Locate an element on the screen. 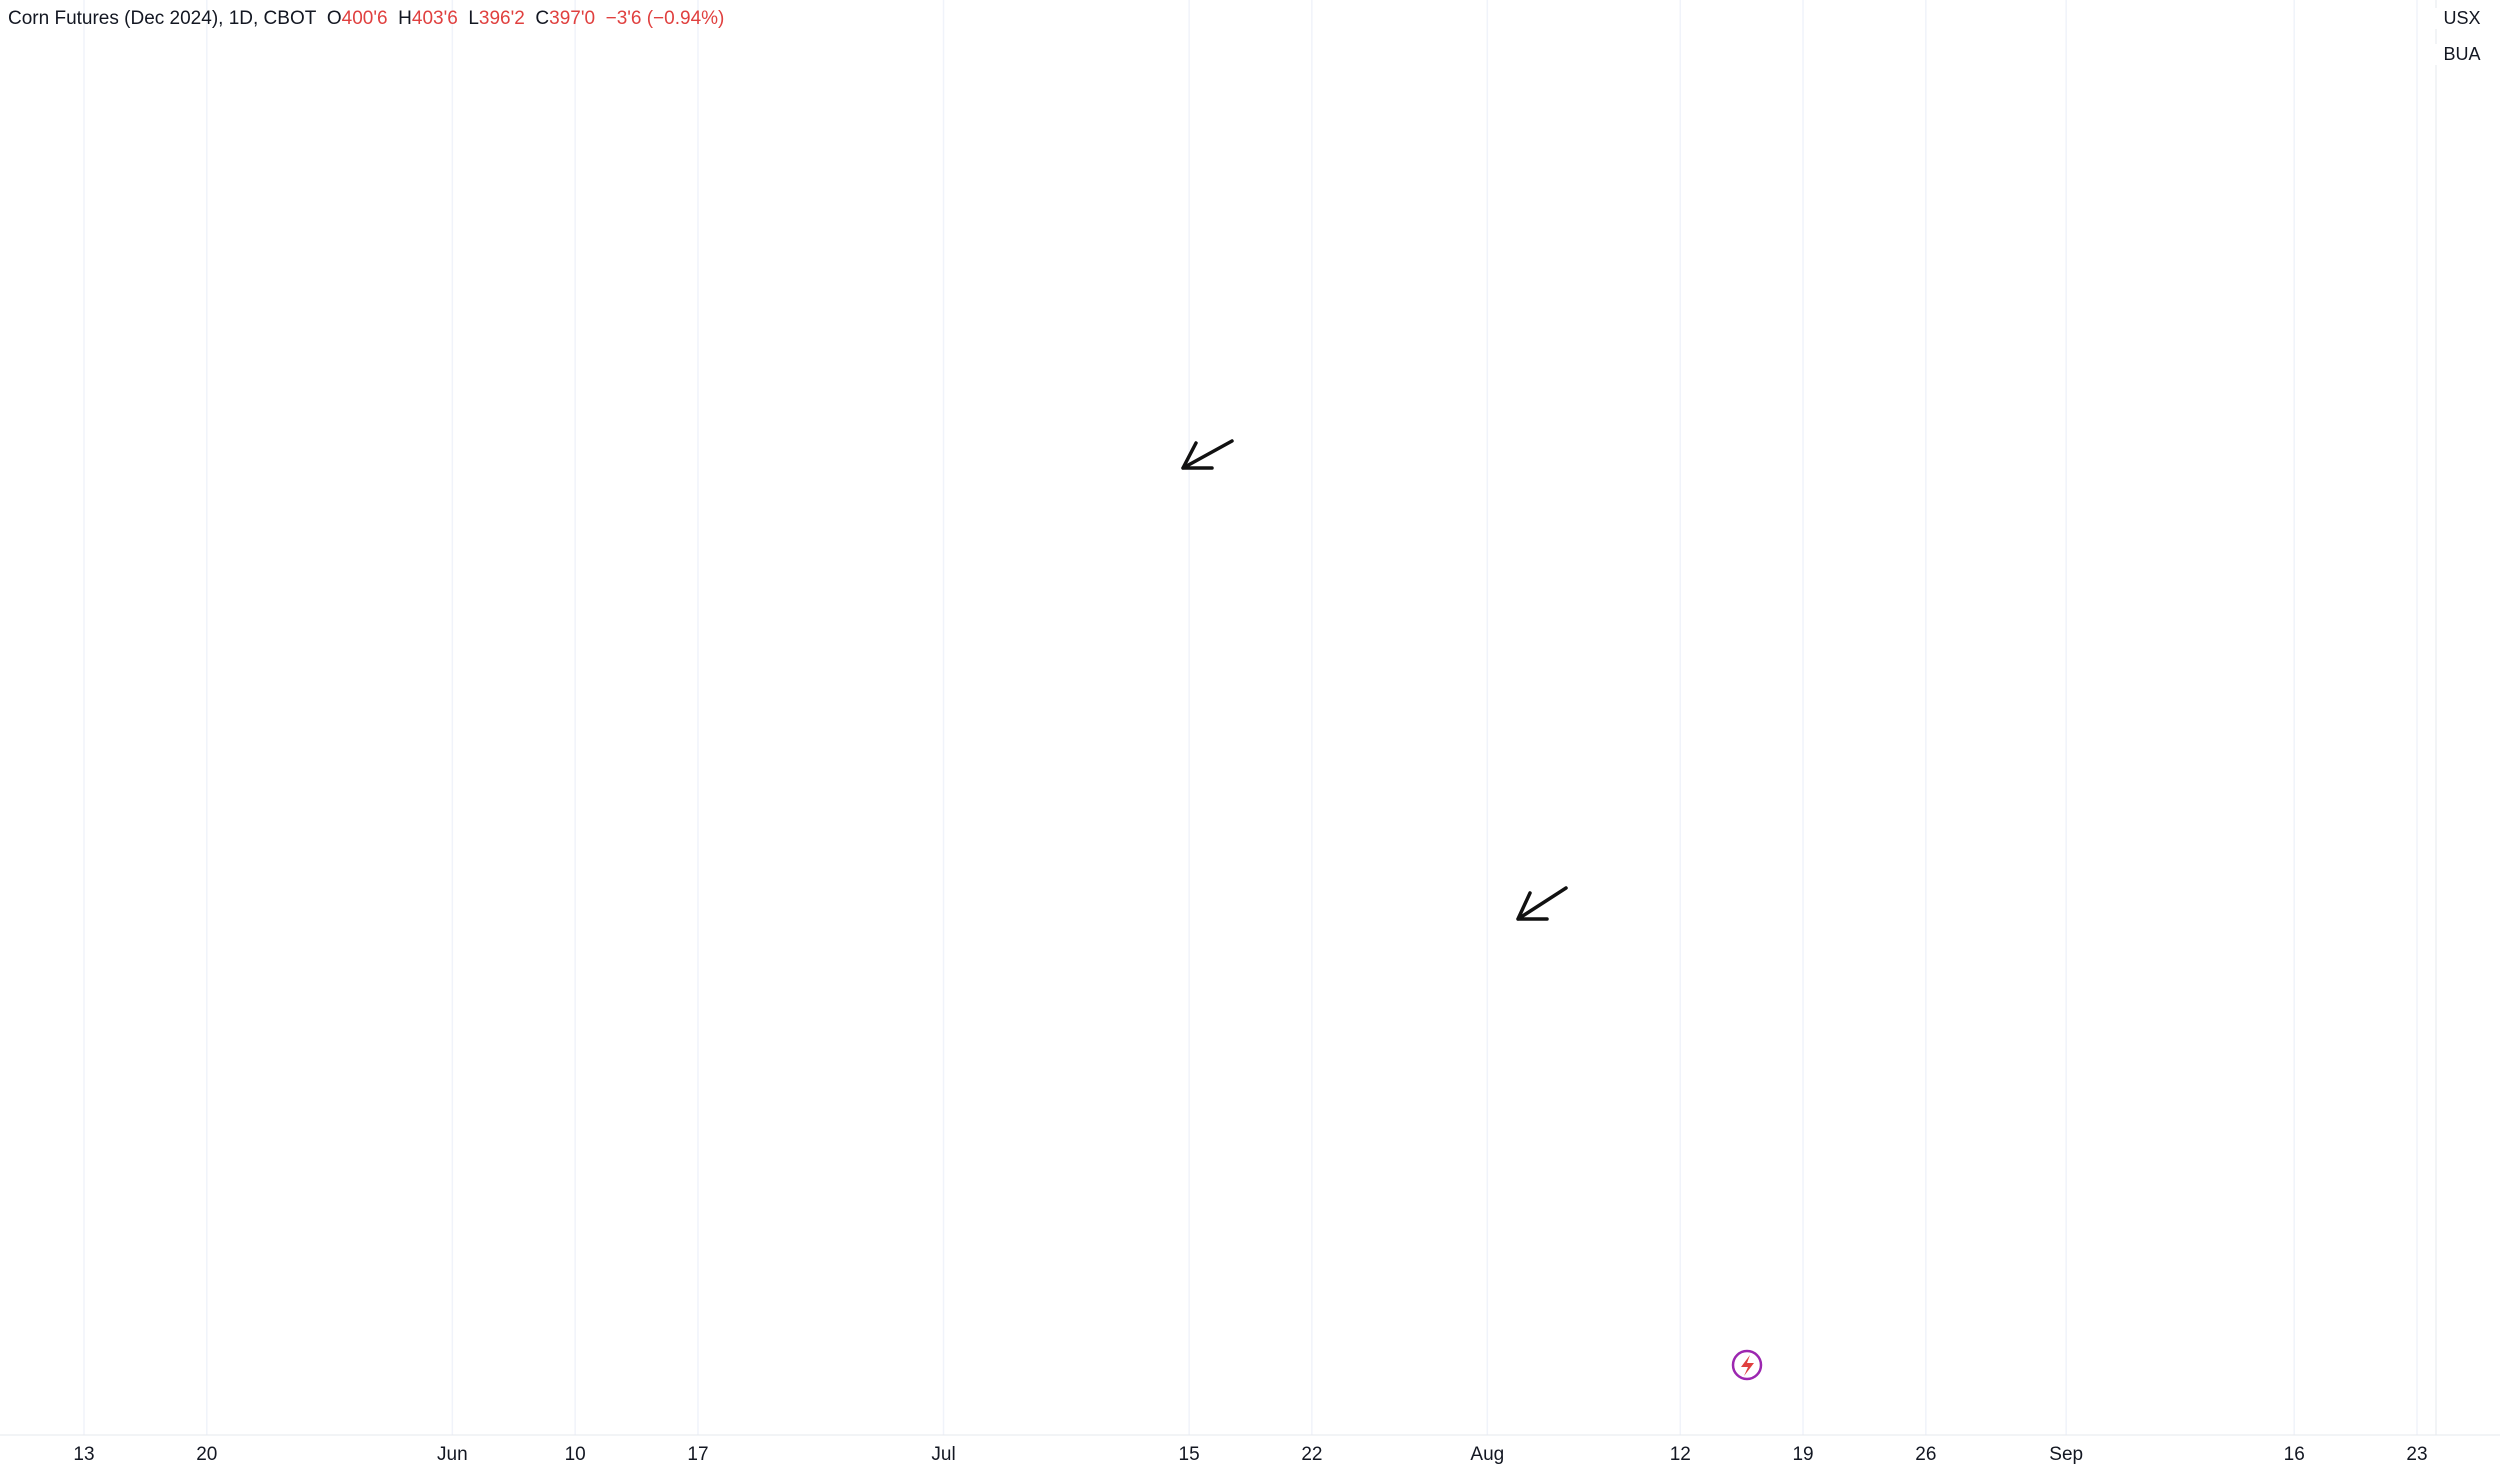  date-tick-label: 23 is located at coordinates (2416, 1454).